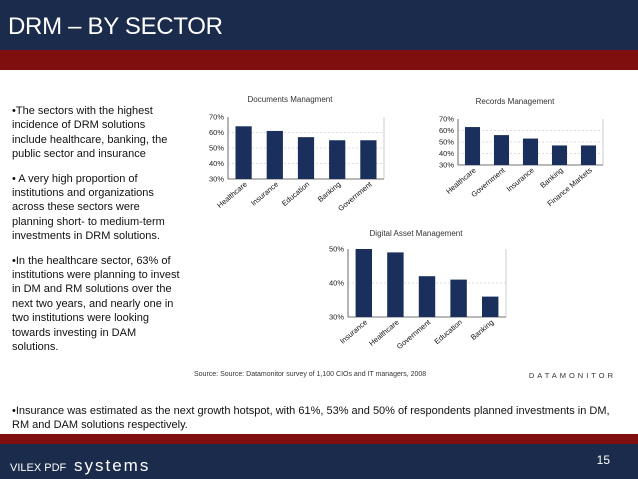  What do you see at coordinates (38, 468) in the screenshot?
I see `footer-brand: VILEX PDF` at bounding box center [38, 468].